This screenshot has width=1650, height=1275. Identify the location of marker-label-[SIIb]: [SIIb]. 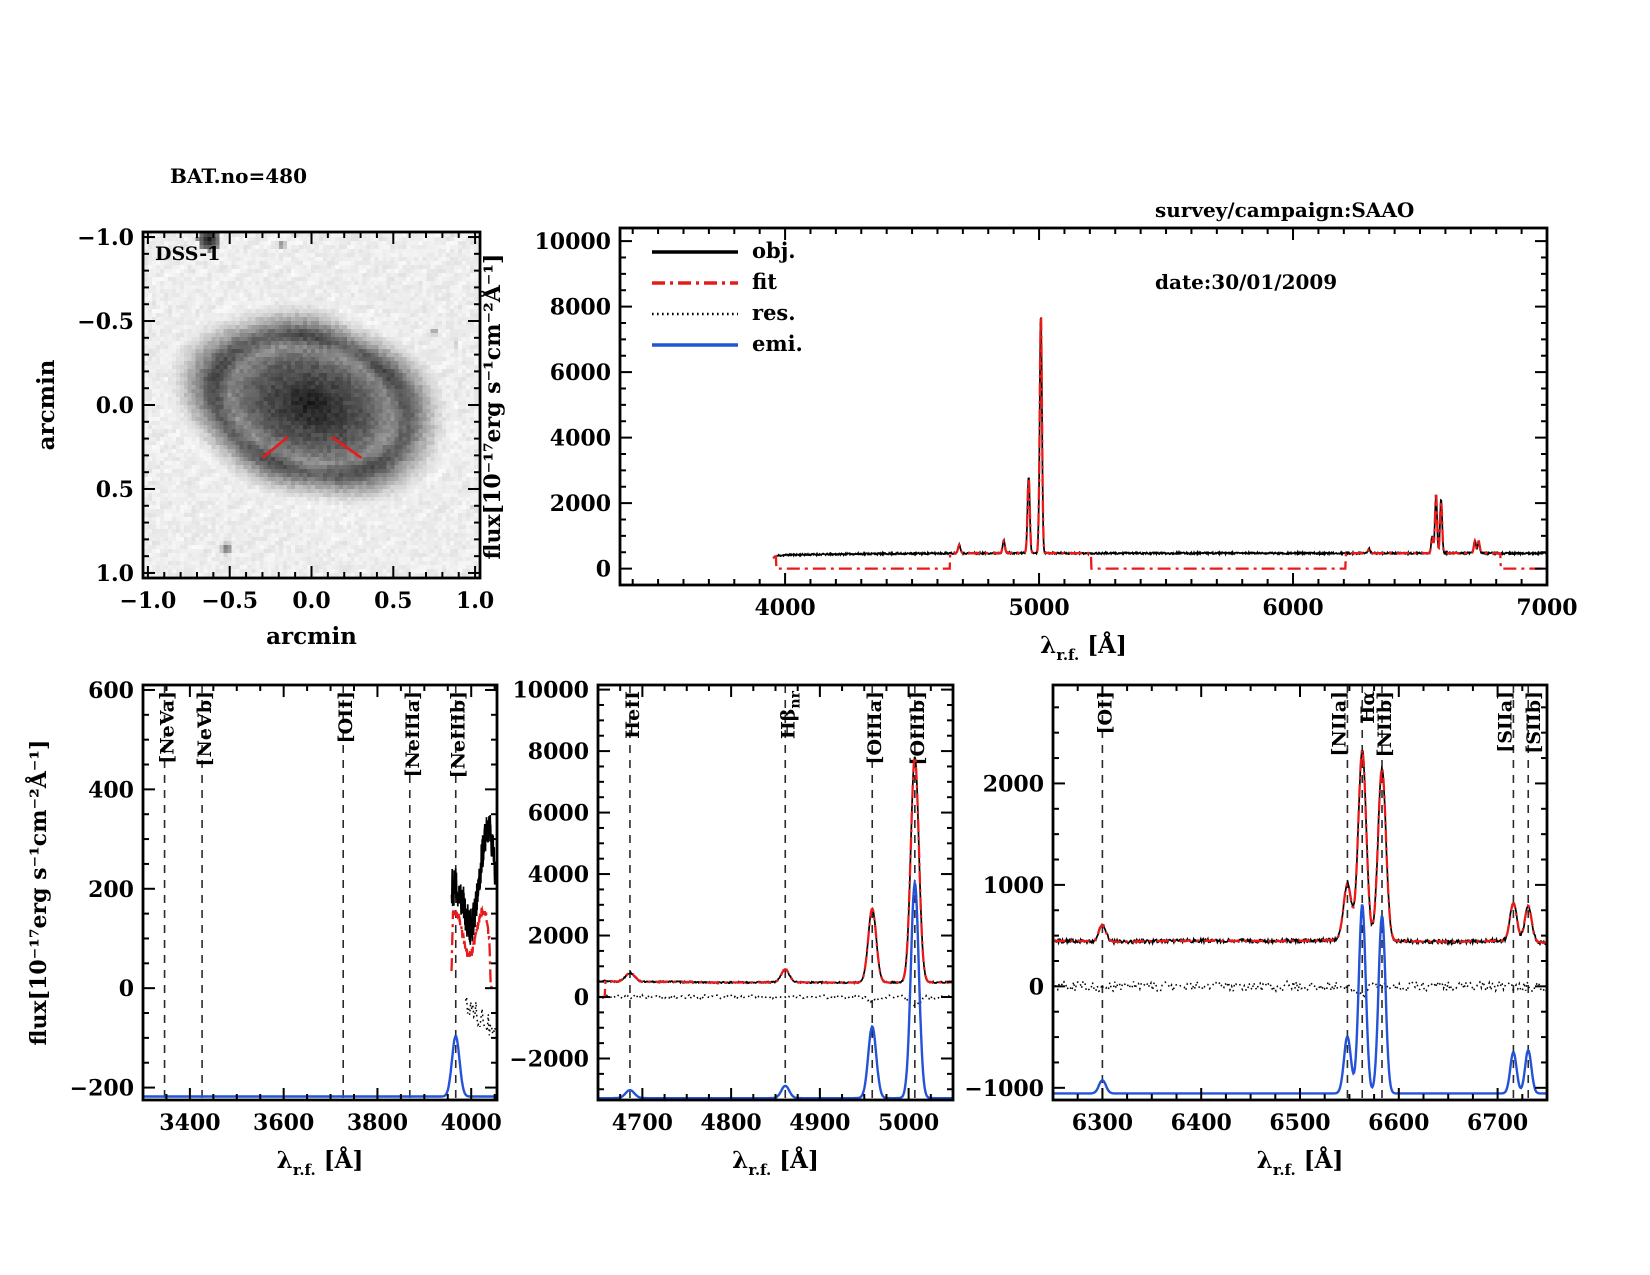
(1534, 722).